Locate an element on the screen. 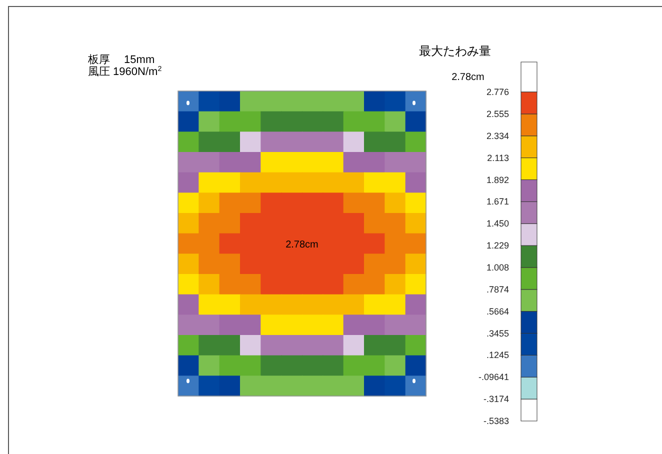 Image resolution: width=662 pixels, height=454 pixels. color-bar-label: 1.450 is located at coordinates (497, 223).